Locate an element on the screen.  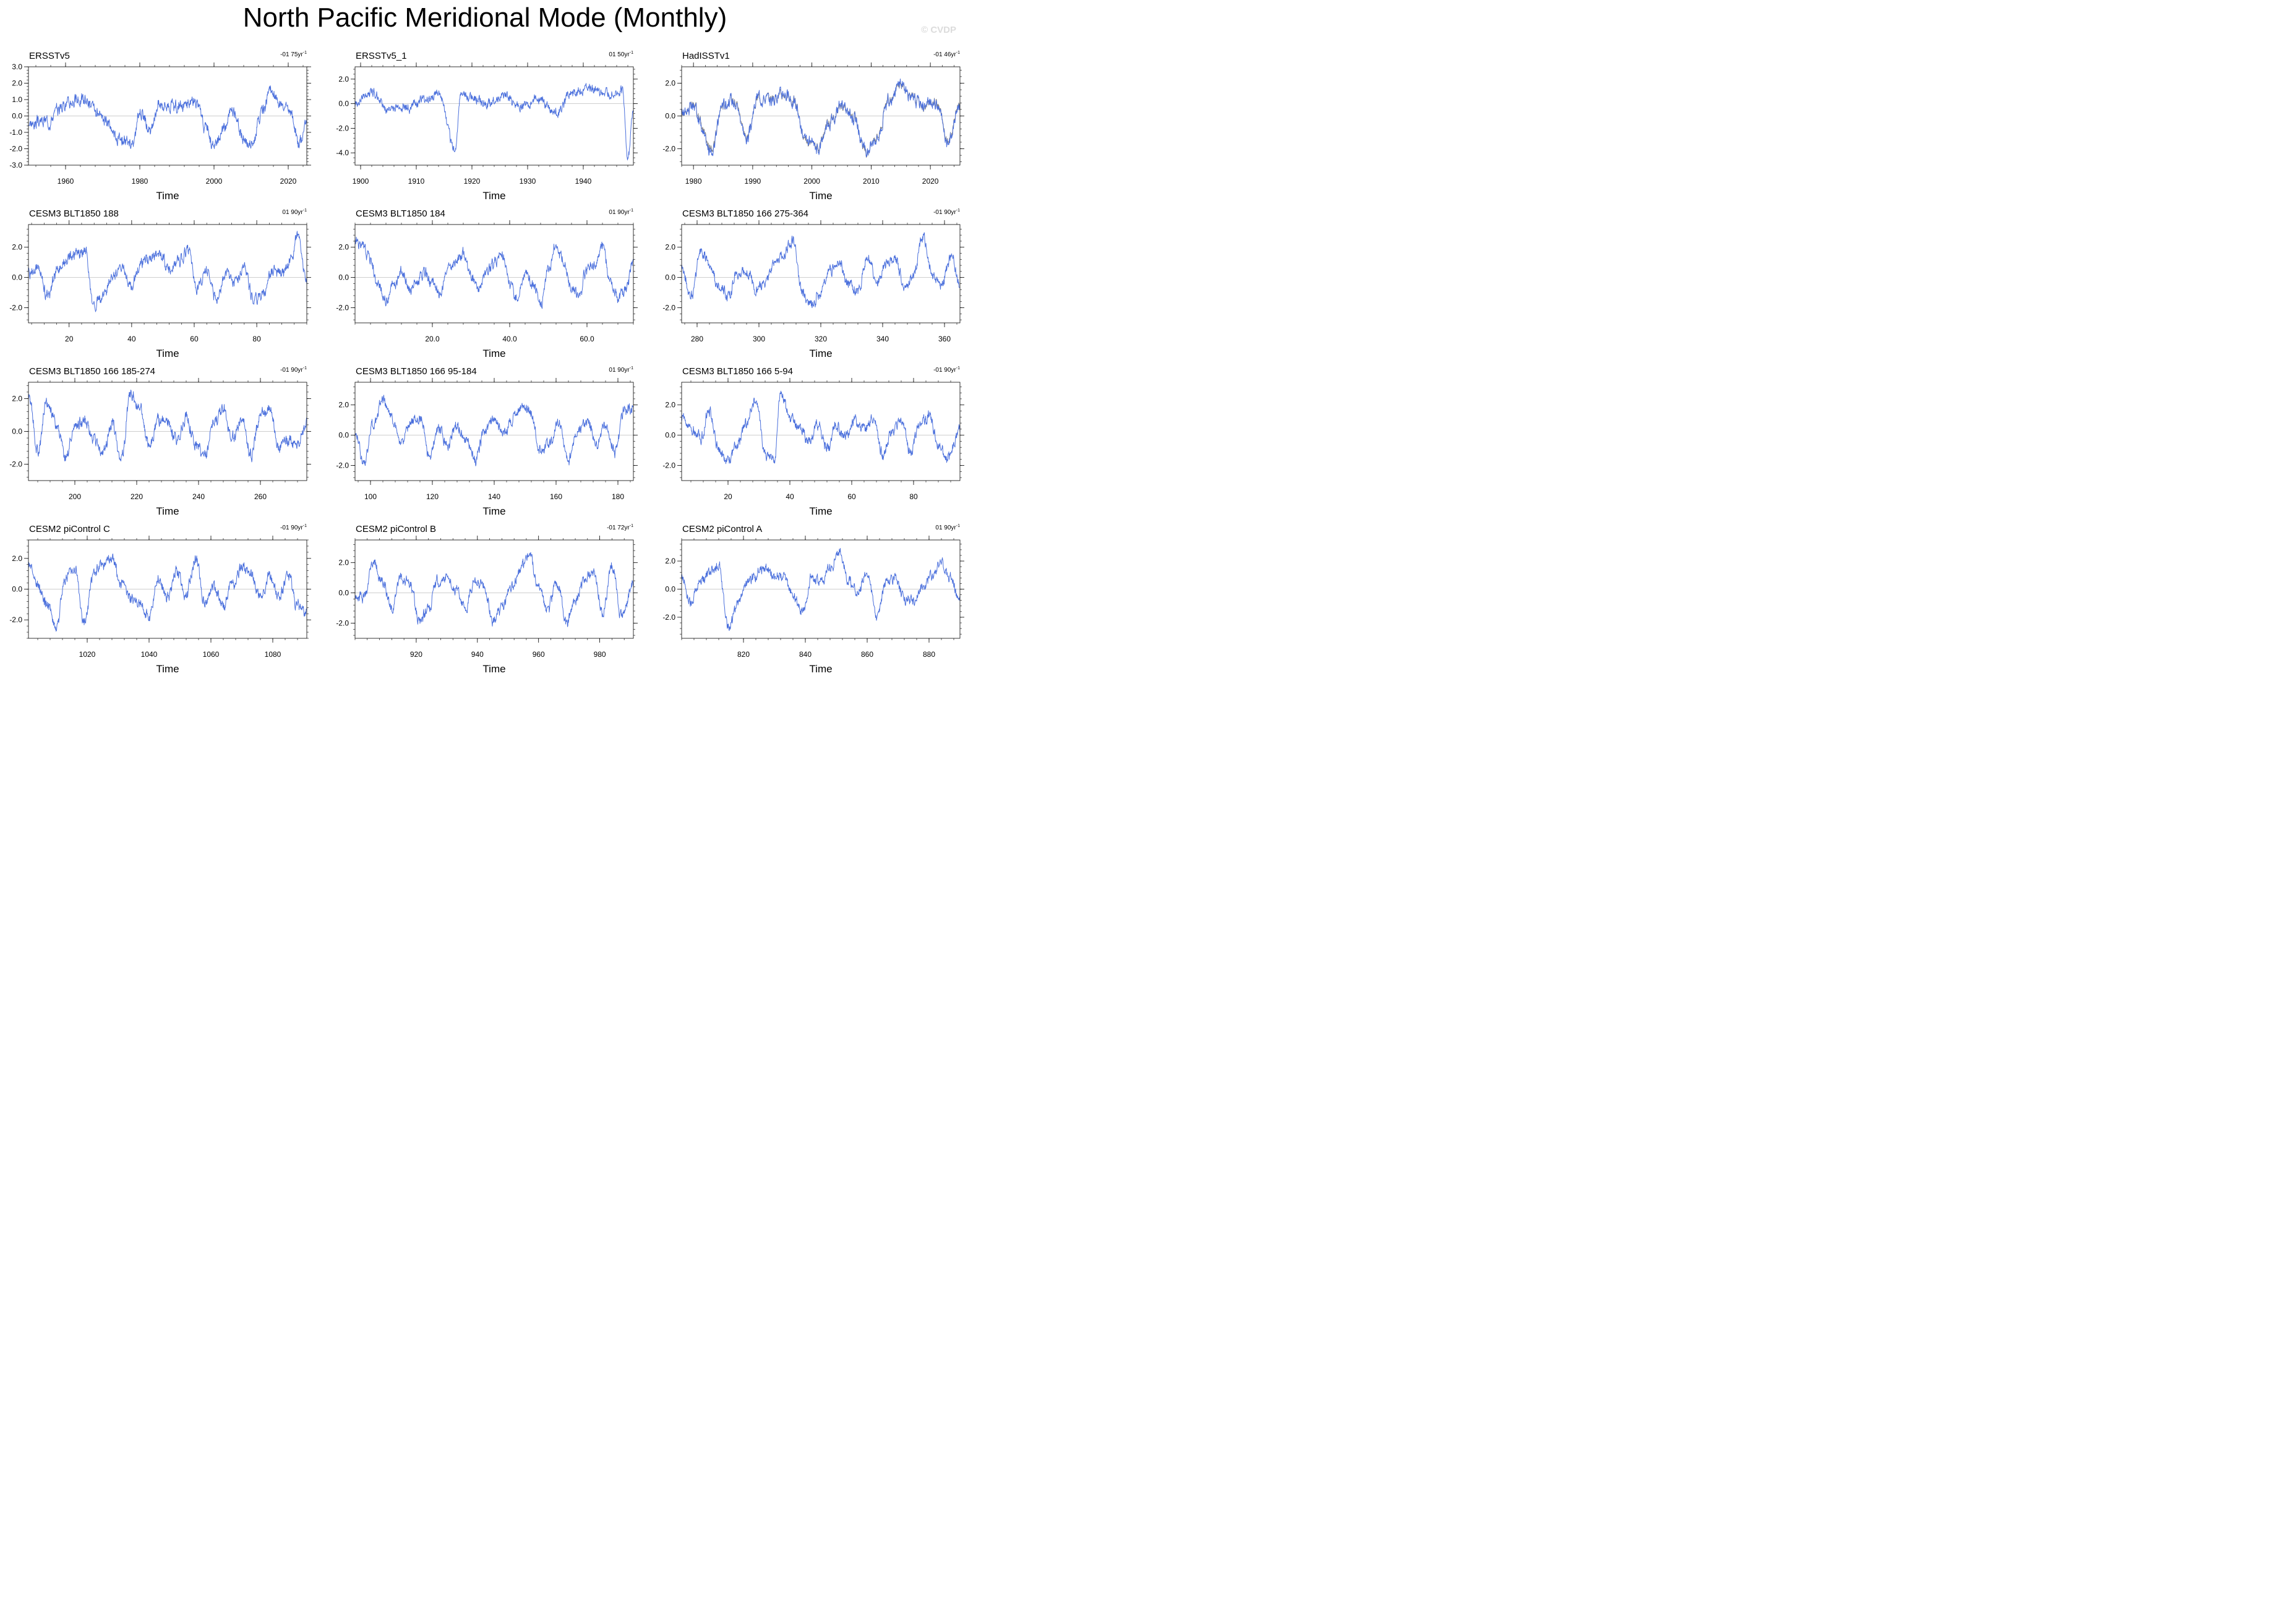
x-tick-label: 180 is located at coordinates (618, 496).